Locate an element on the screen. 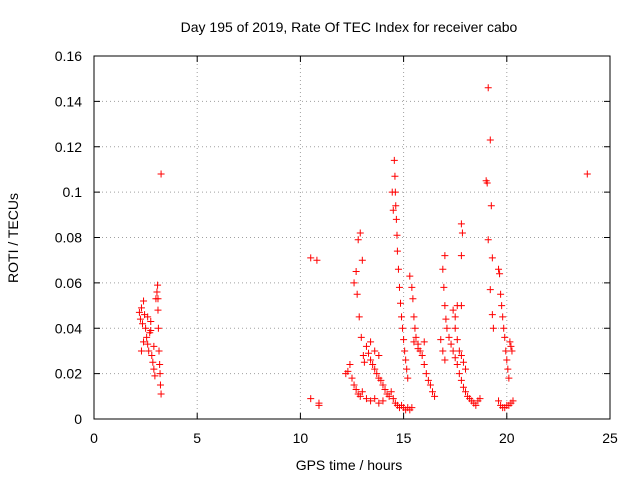  y-tick-label: 0.1 is located at coordinates (73, 192).